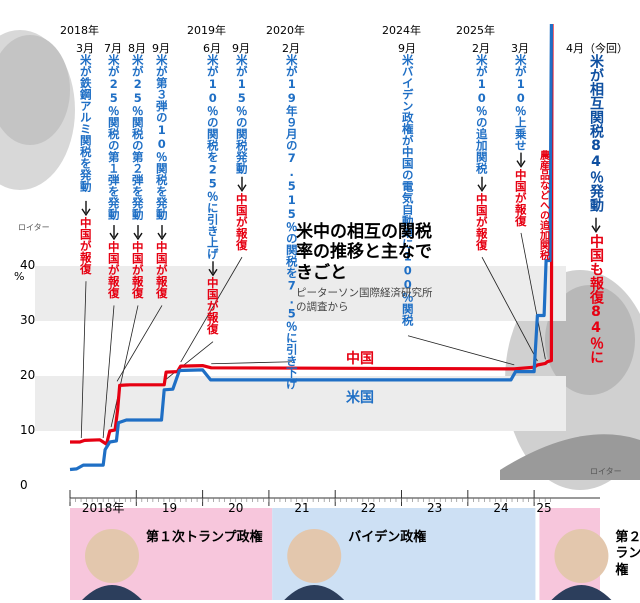 The image size is (640, 603). What do you see at coordinates (364, 300) in the screenshot?
I see `chart-subtitle: ピーターソン国際経済研究所の調査から` at bounding box center [364, 300].